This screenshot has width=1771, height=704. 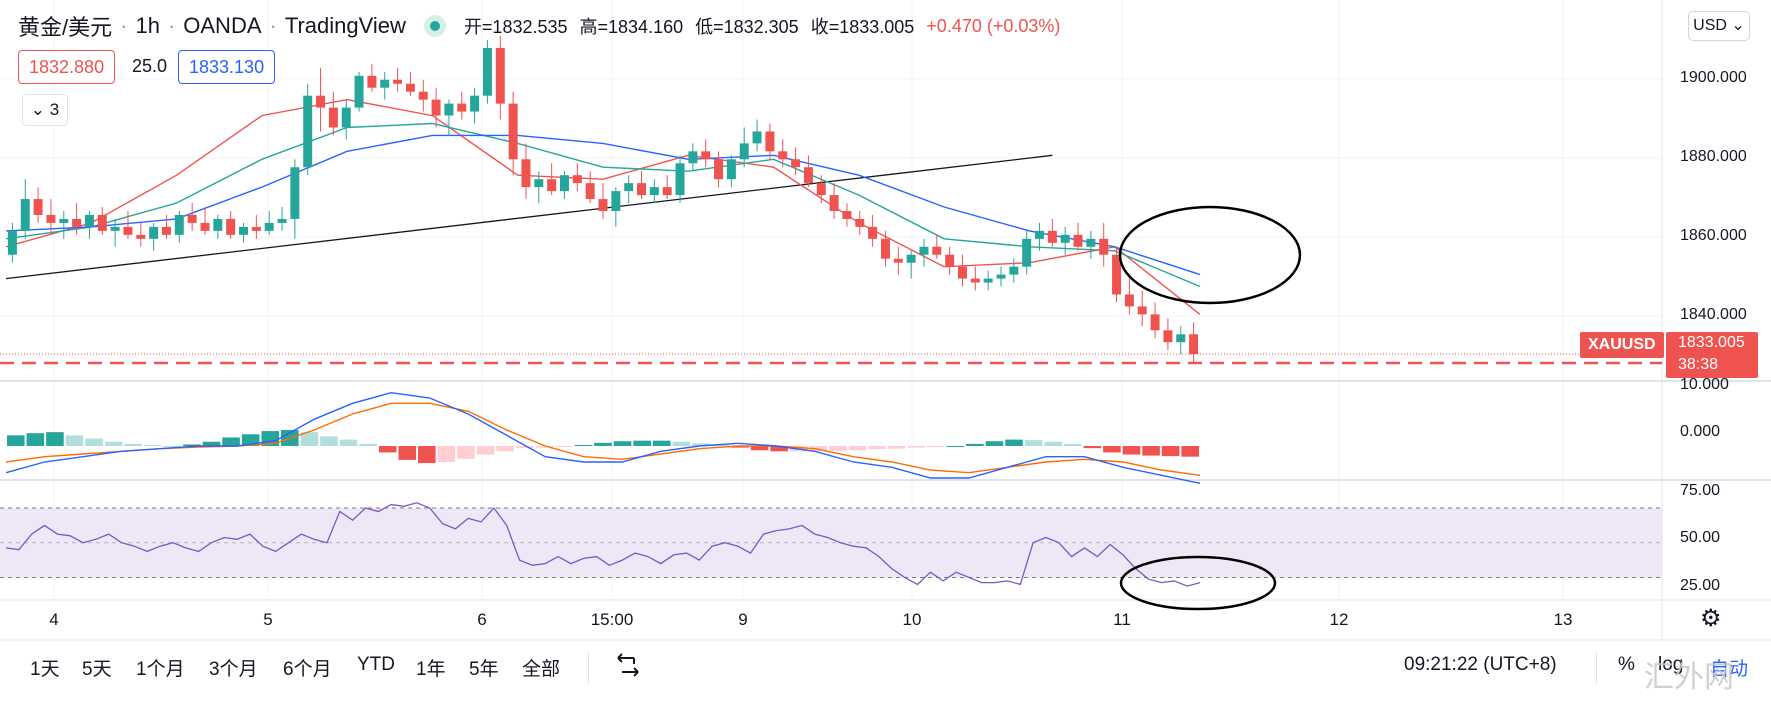 What do you see at coordinates (65, 27) in the screenshot?
I see `symbol-name: 黄金/美元` at bounding box center [65, 27].